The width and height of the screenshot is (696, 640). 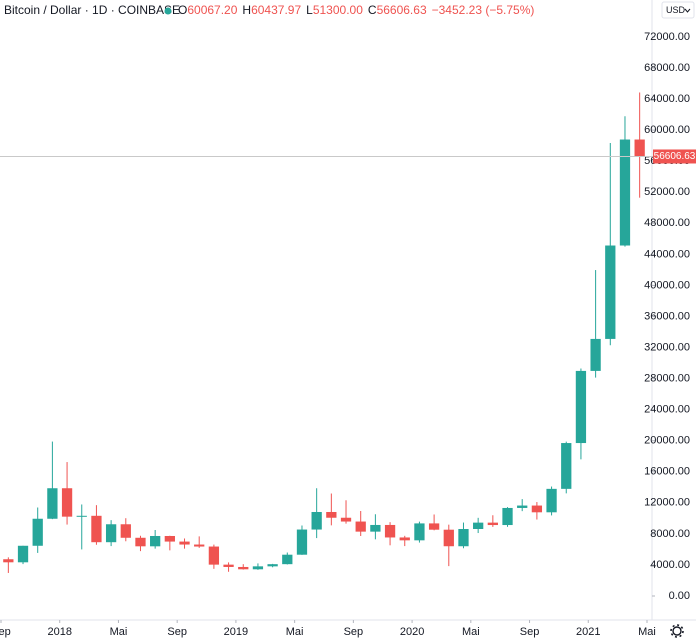 What do you see at coordinates (212, 10) in the screenshot?
I see `ohlc-value: 60067.20` at bounding box center [212, 10].